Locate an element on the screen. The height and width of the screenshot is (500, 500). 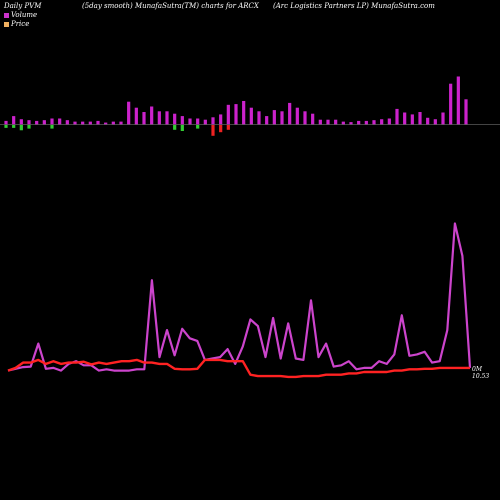
legend-price: Price is located at coordinates (16, 24).